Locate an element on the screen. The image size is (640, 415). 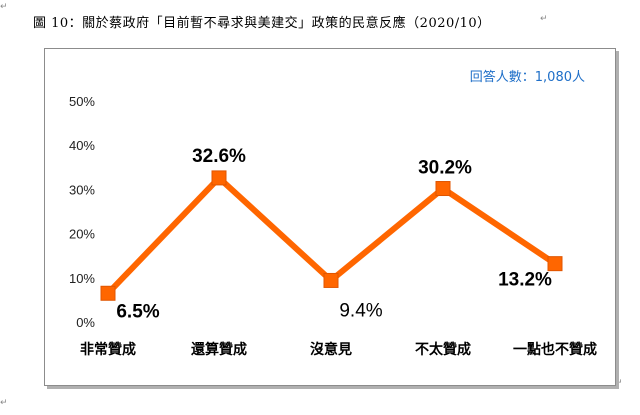
x-category-label: 還算贊成 is located at coordinates (219, 349).